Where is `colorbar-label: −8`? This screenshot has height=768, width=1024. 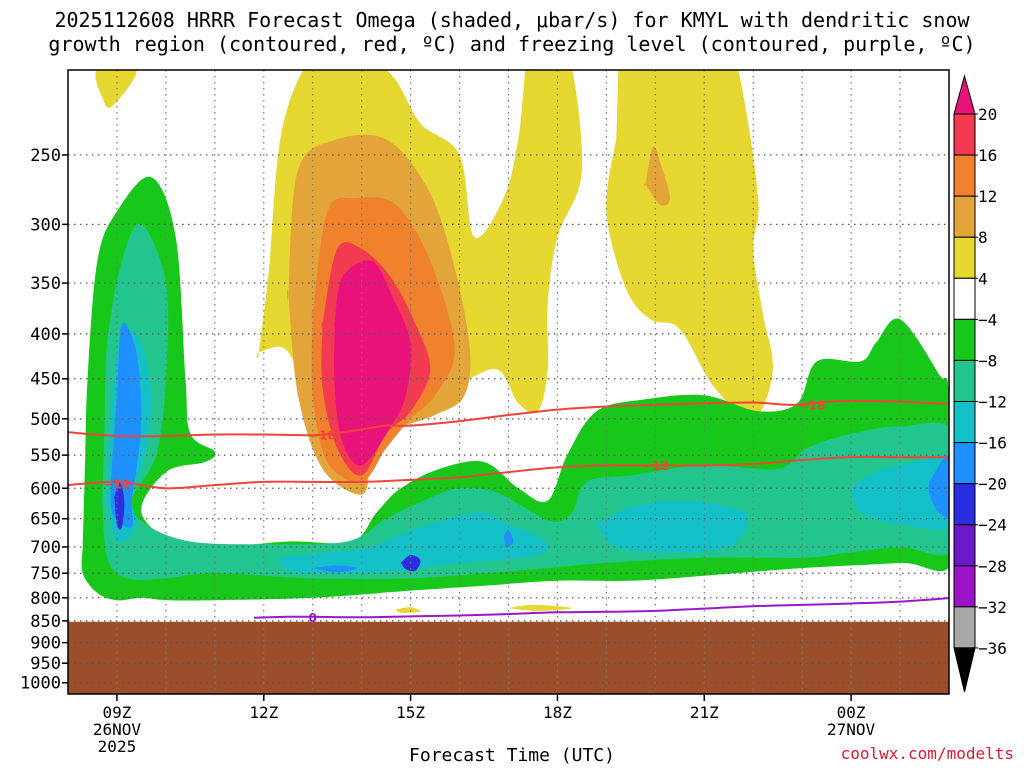
colorbar-label: −8 is located at coordinates (987, 360).